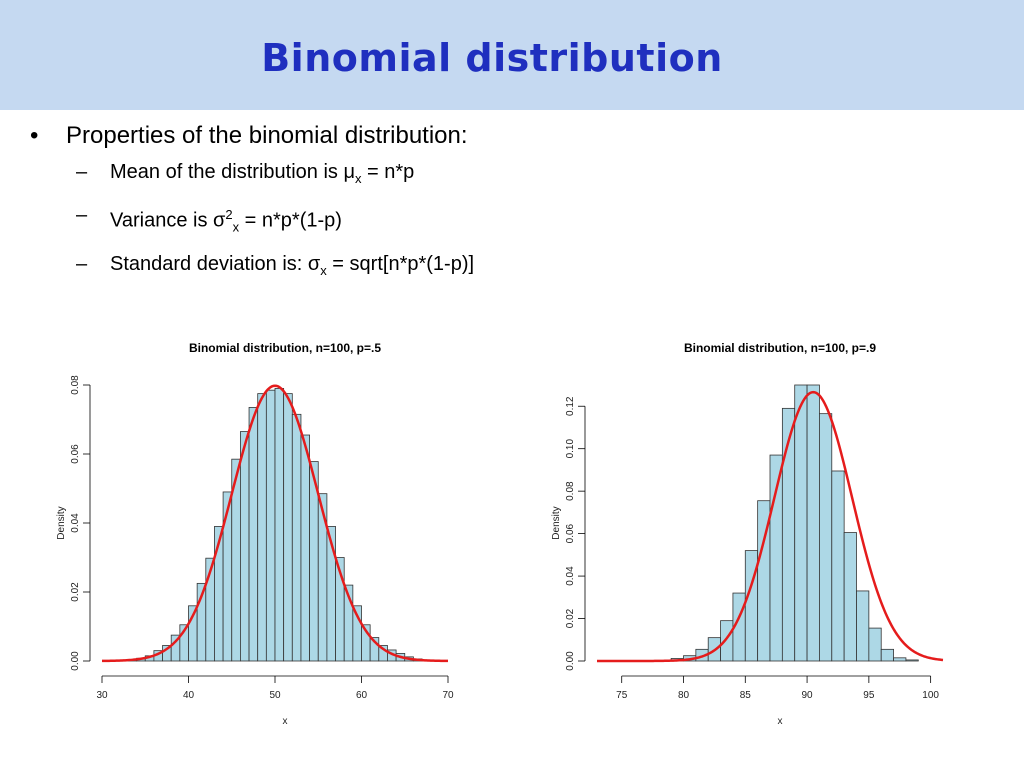 The image size is (1024, 768). What do you see at coordinates (780, 348) in the screenshot?
I see `chart-title: Binomial distribution, n=100, p=.9` at bounding box center [780, 348].